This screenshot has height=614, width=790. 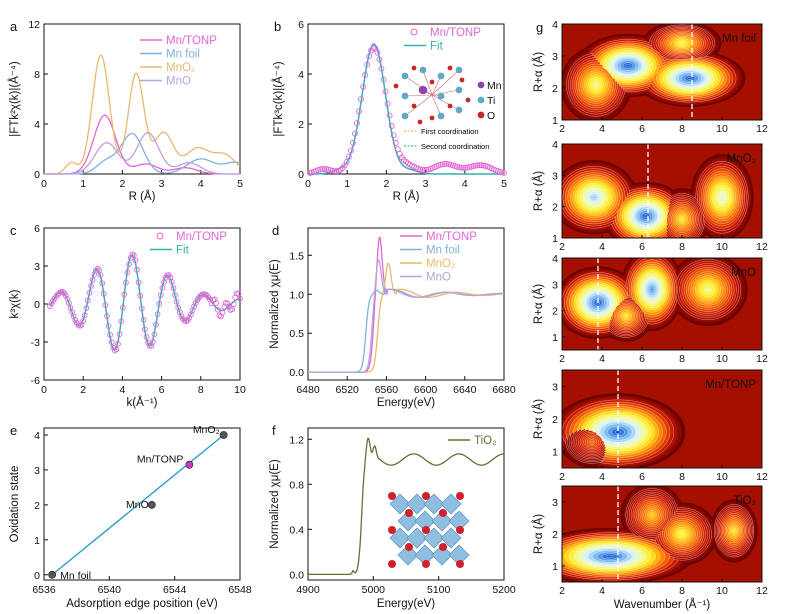 What do you see at coordinates (443, 251) in the screenshot?
I see `legend-entry: Mn foil` at bounding box center [443, 251].